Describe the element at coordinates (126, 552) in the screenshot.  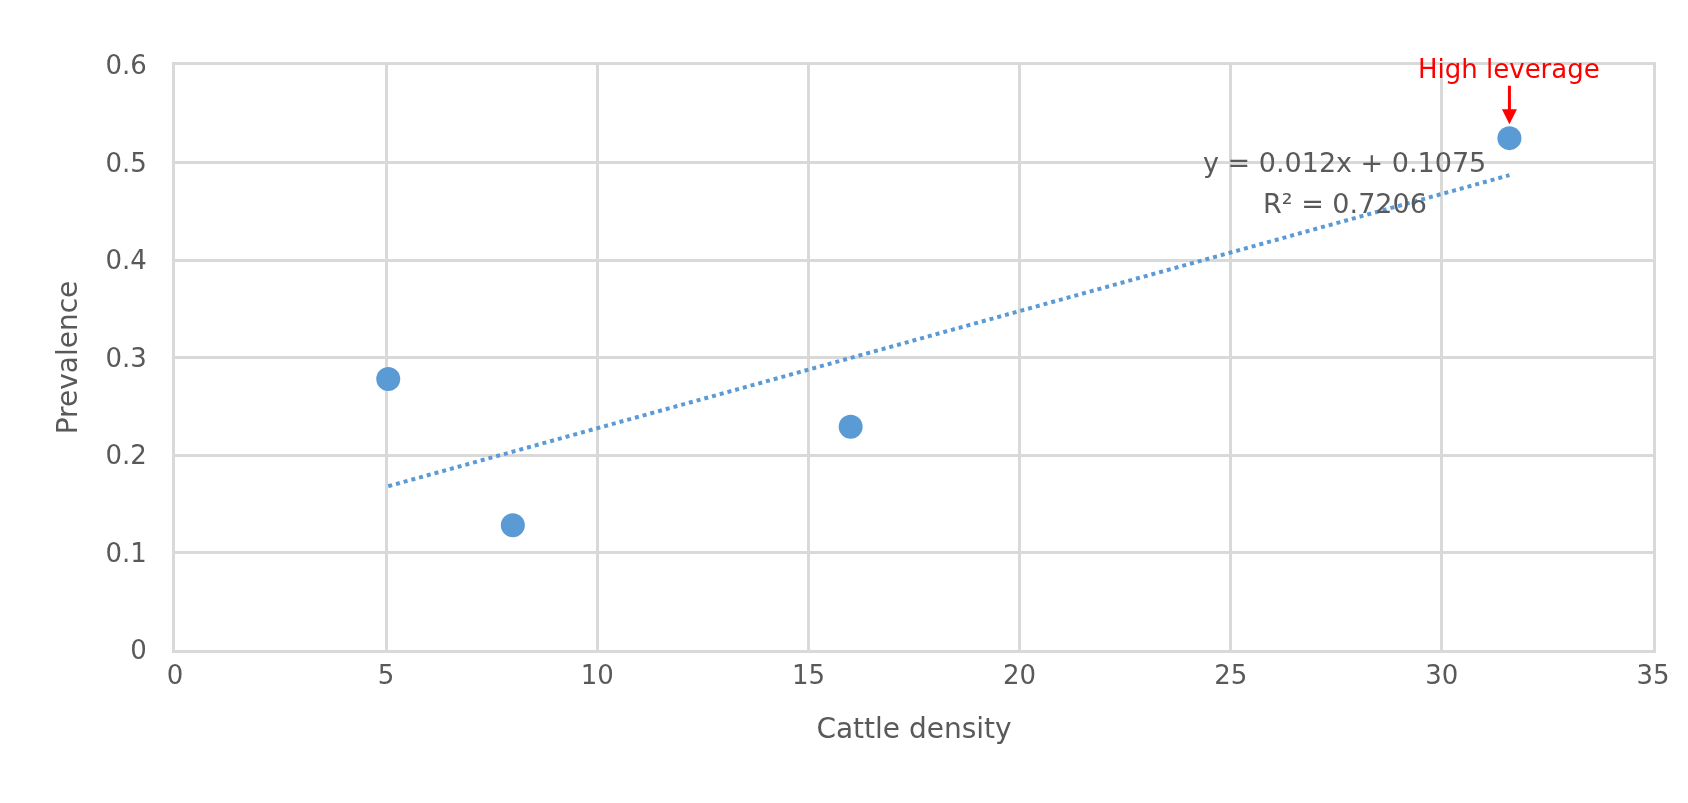
I see `y-tick-label: 0.1` at that location.